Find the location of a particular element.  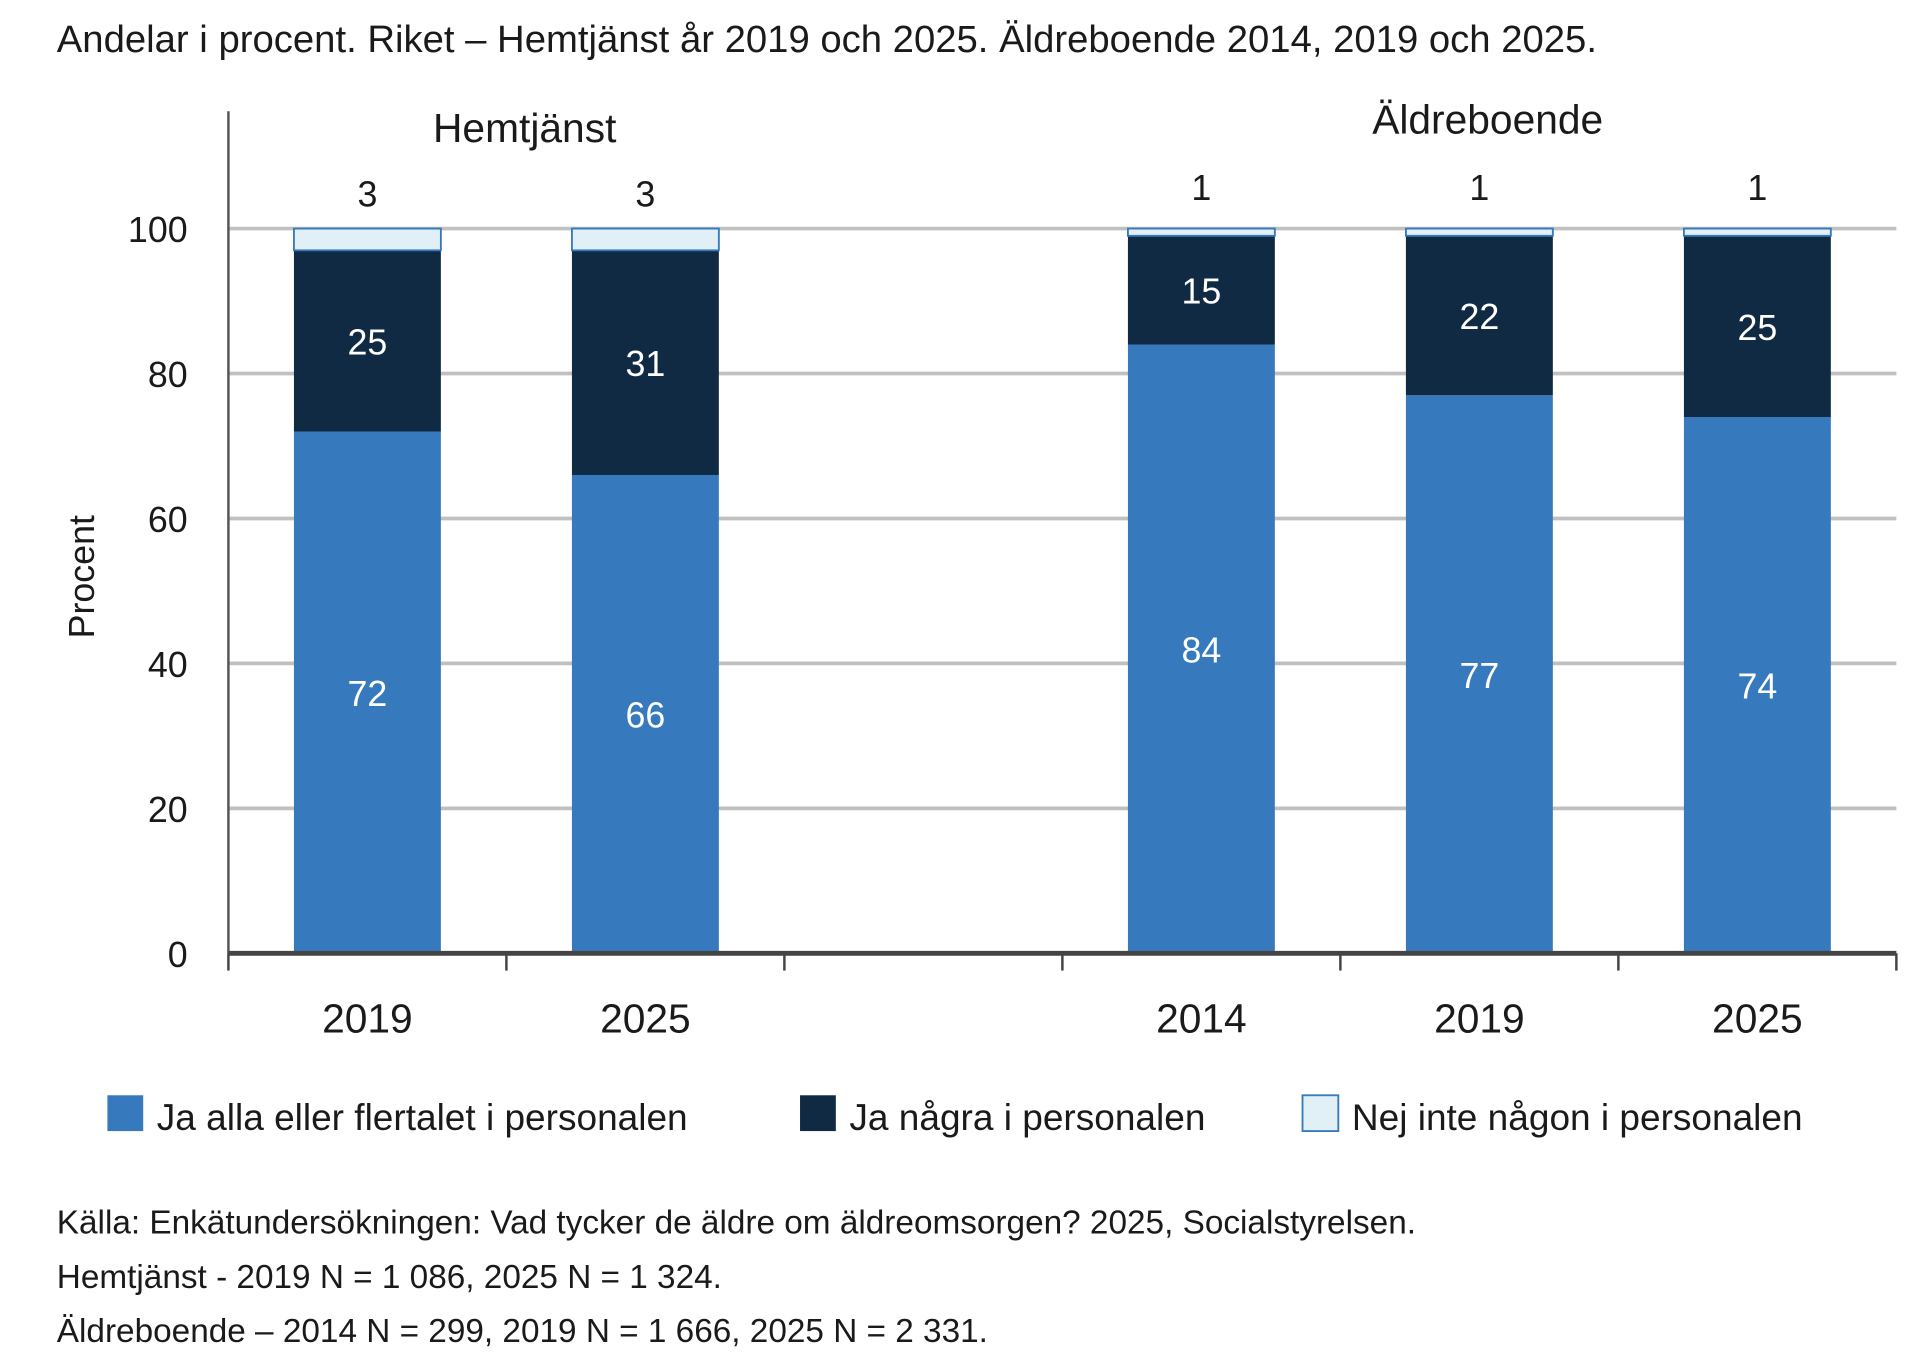

legend-label: Ja några i personalen is located at coordinates (1027, 1117).